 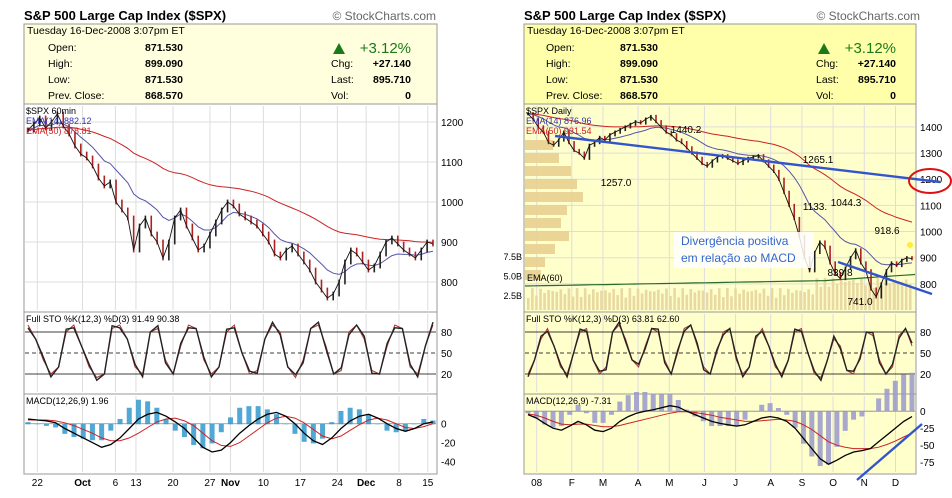 What do you see at coordinates (164, 96) in the screenshot?
I see `prev-close-value: 868.570` at bounding box center [164, 96].